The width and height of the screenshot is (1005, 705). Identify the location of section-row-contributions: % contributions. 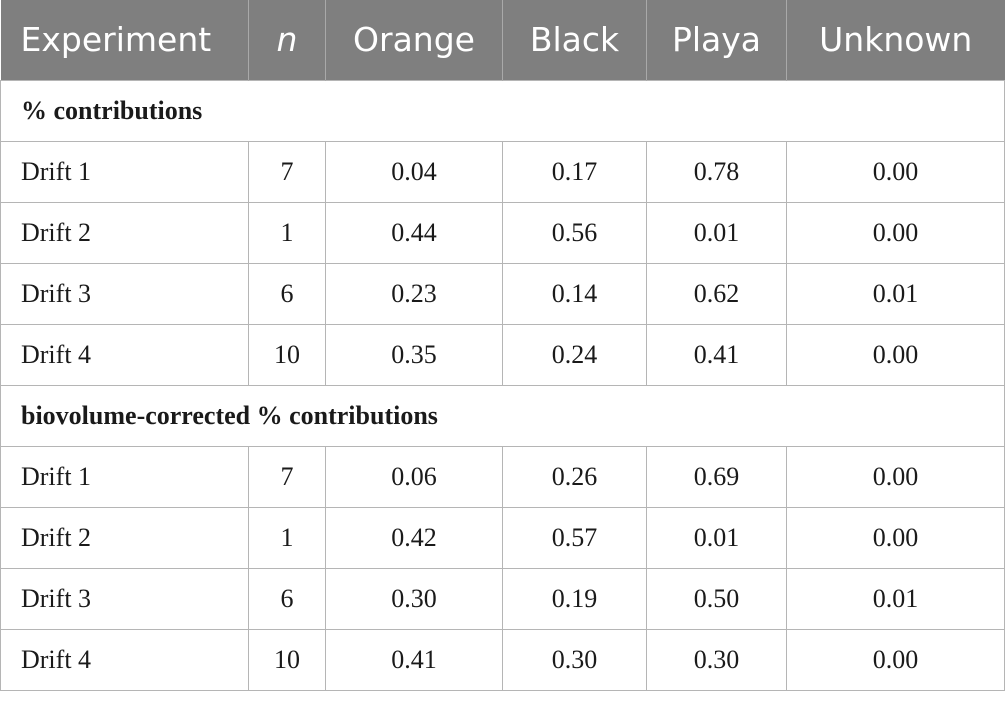
(502, 110).